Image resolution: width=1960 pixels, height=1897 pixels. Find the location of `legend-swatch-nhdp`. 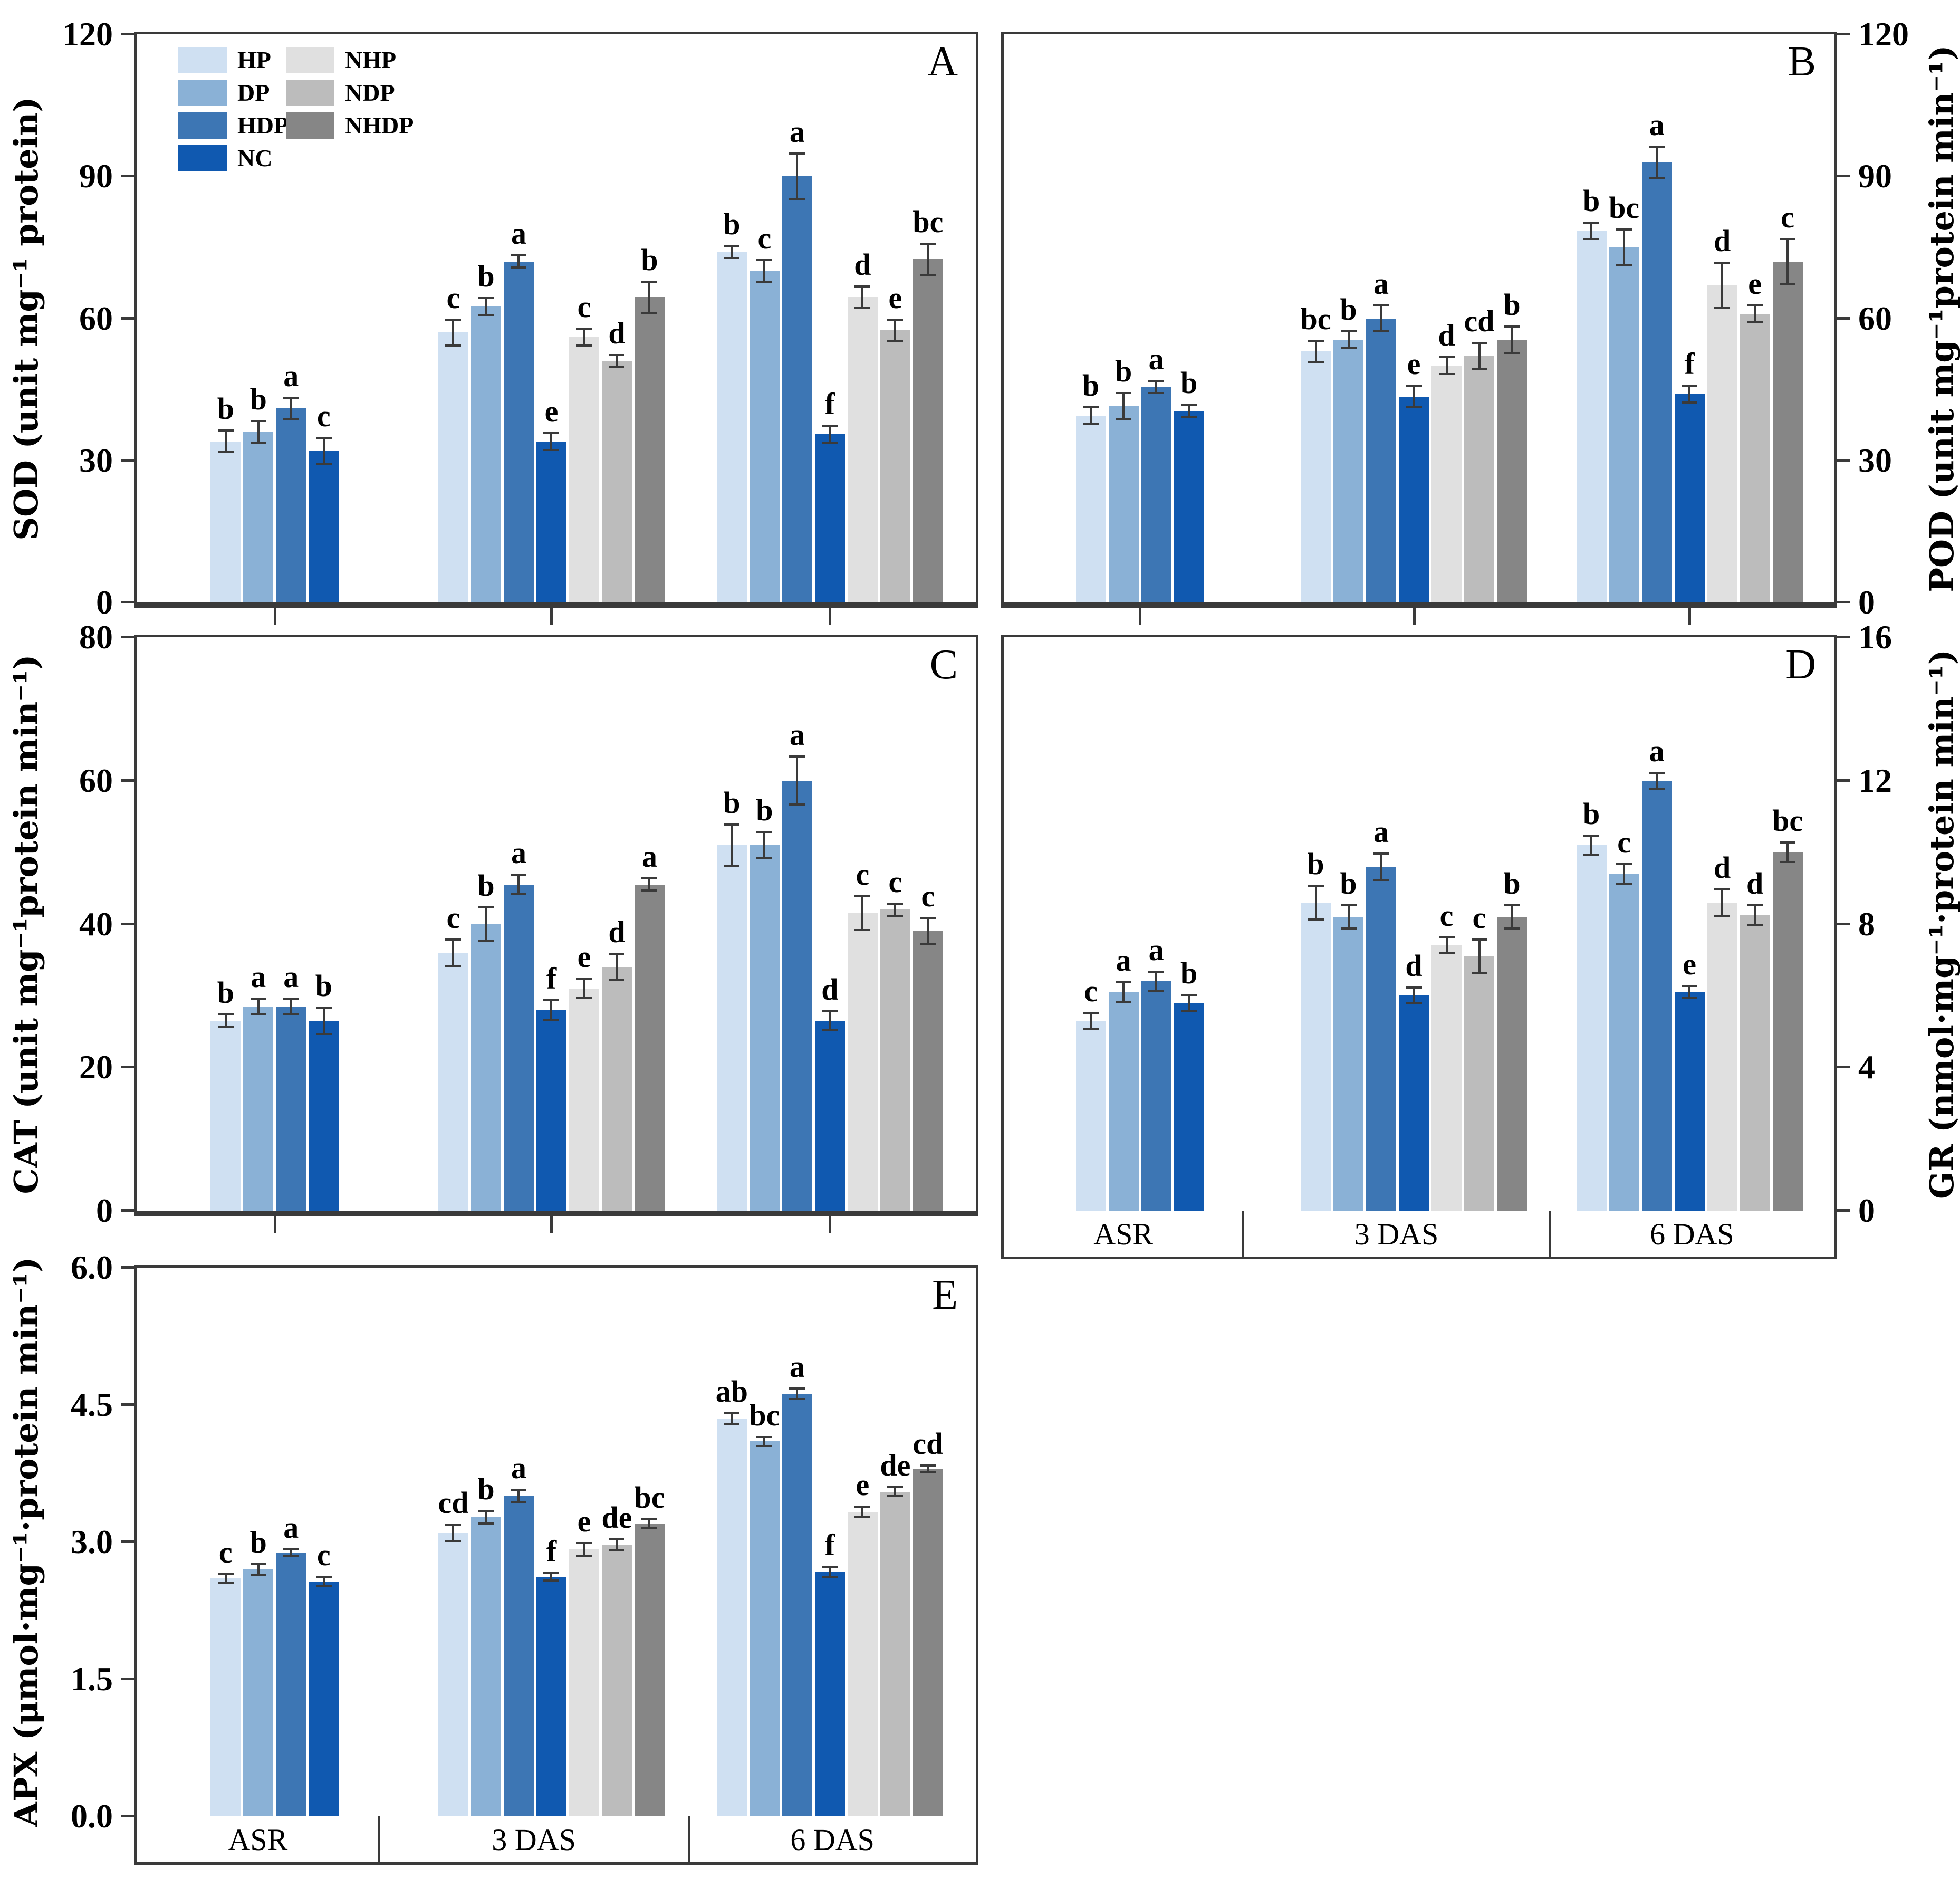

legend-swatch-nhdp is located at coordinates (310, 125).